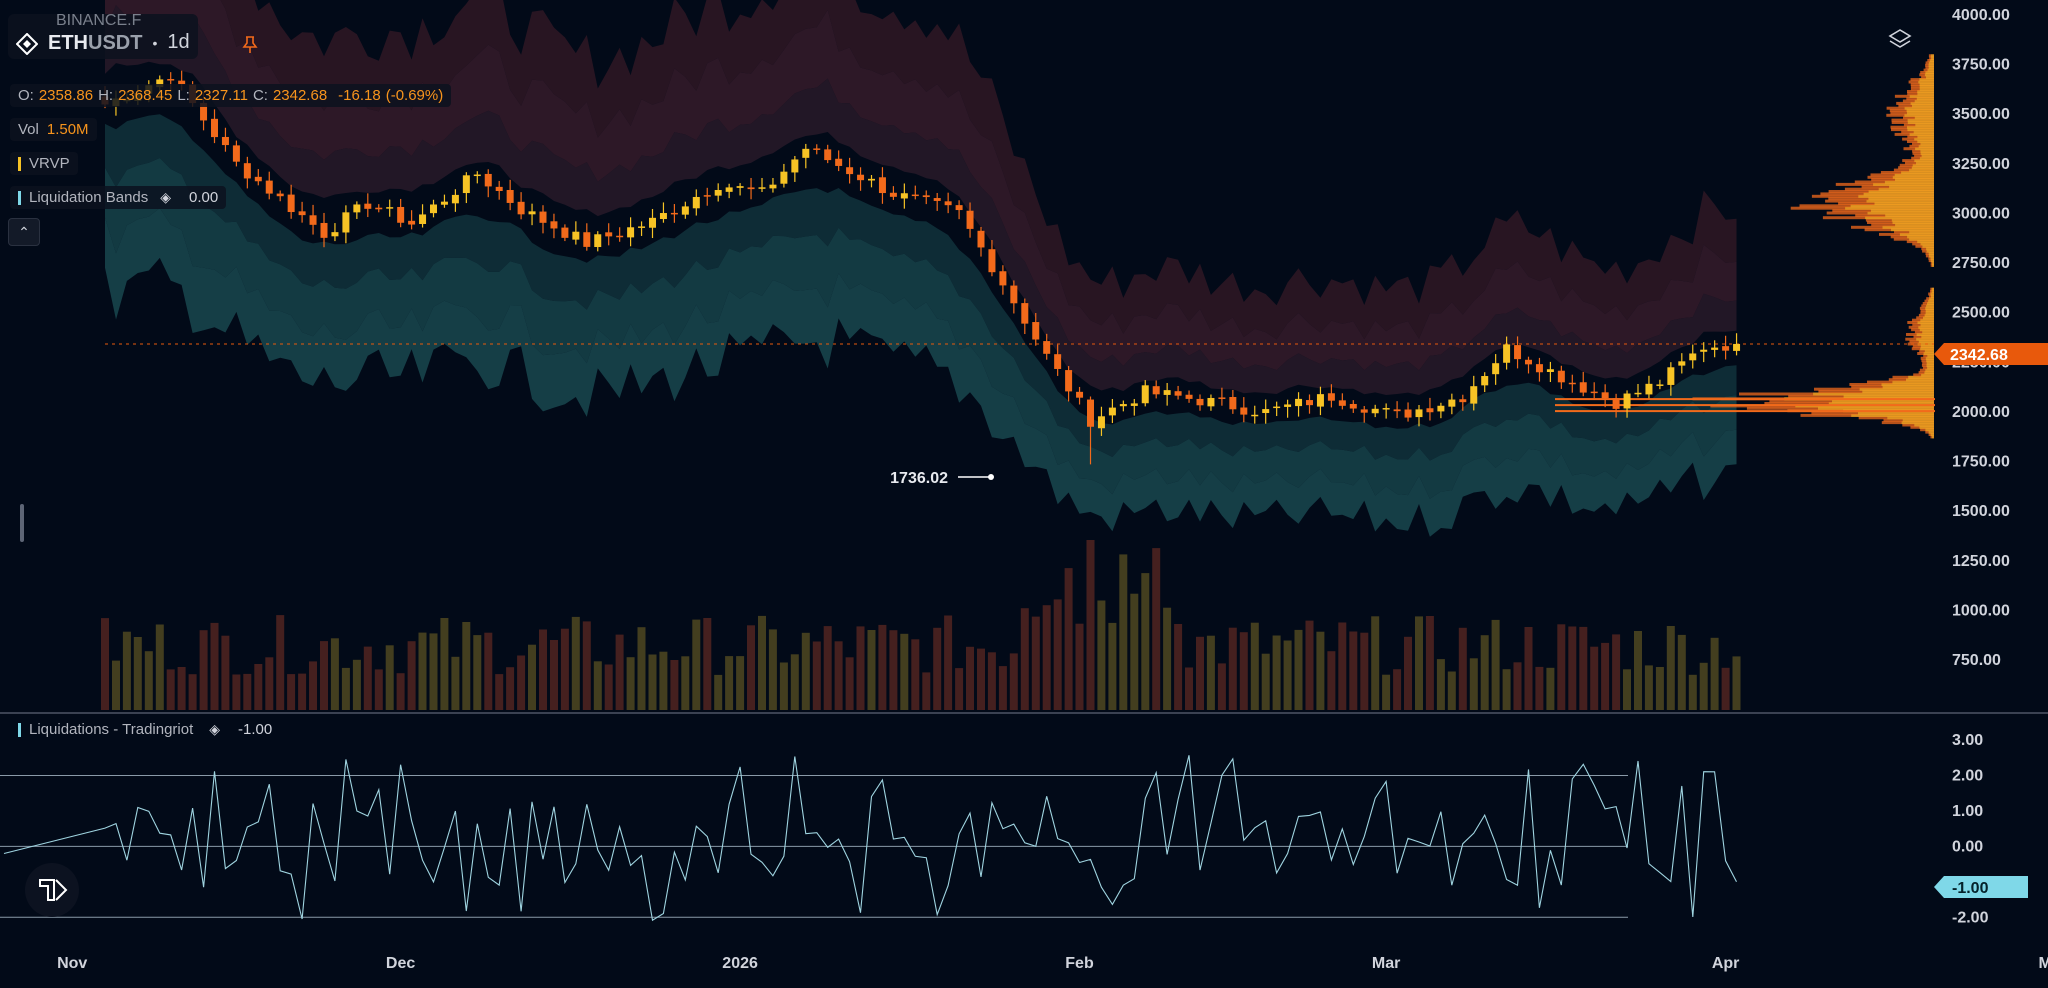 This screenshot has width=2048, height=988. What do you see at coordinates (221, 95) in the screenshot?
I see `low-value: 2327.11` at bounding box center [221, 95].